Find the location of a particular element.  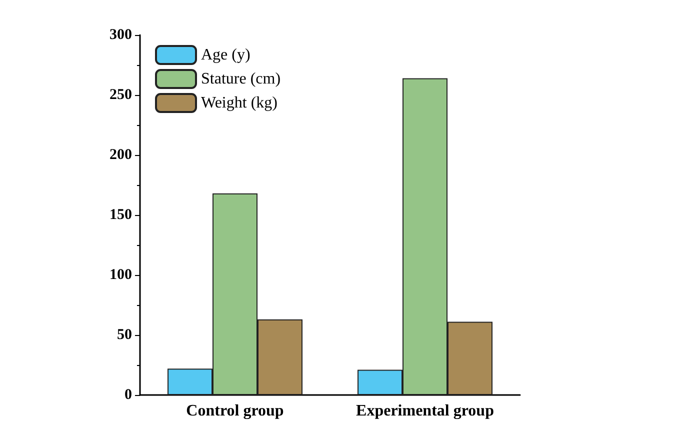

y-tick-label: 150 is located at coordinates (121, 215).